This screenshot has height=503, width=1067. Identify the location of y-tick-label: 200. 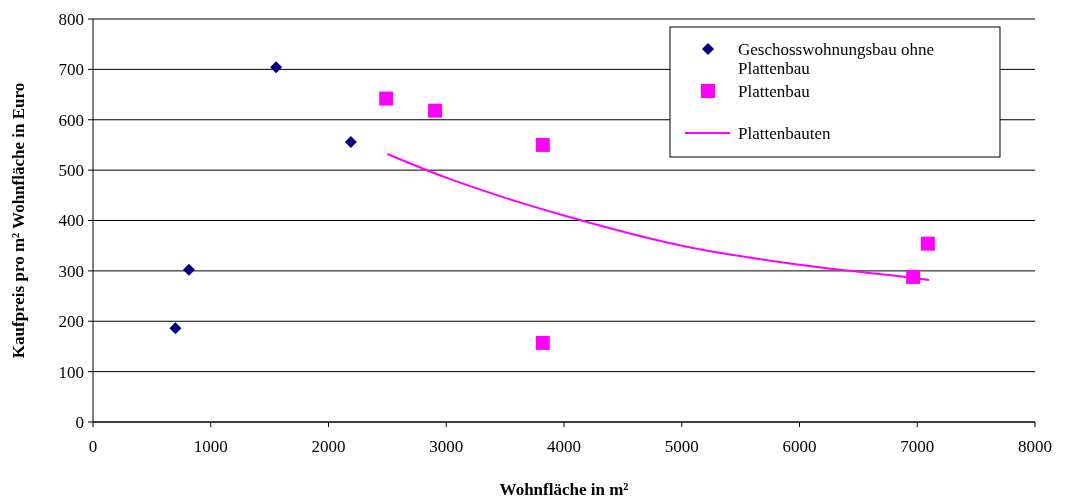
(71, 322).